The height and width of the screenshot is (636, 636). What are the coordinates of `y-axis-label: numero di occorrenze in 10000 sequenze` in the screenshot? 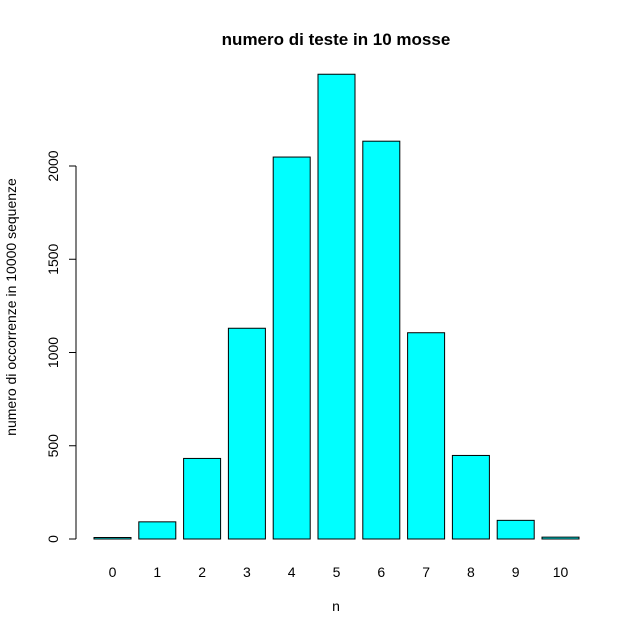 It's located at (11, 307).